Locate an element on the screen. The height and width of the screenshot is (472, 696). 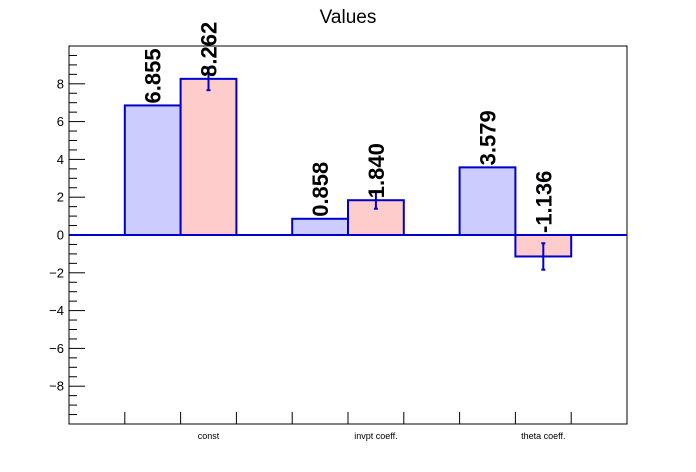
y-tick-label: 6 is located at coordinates (60, 121).